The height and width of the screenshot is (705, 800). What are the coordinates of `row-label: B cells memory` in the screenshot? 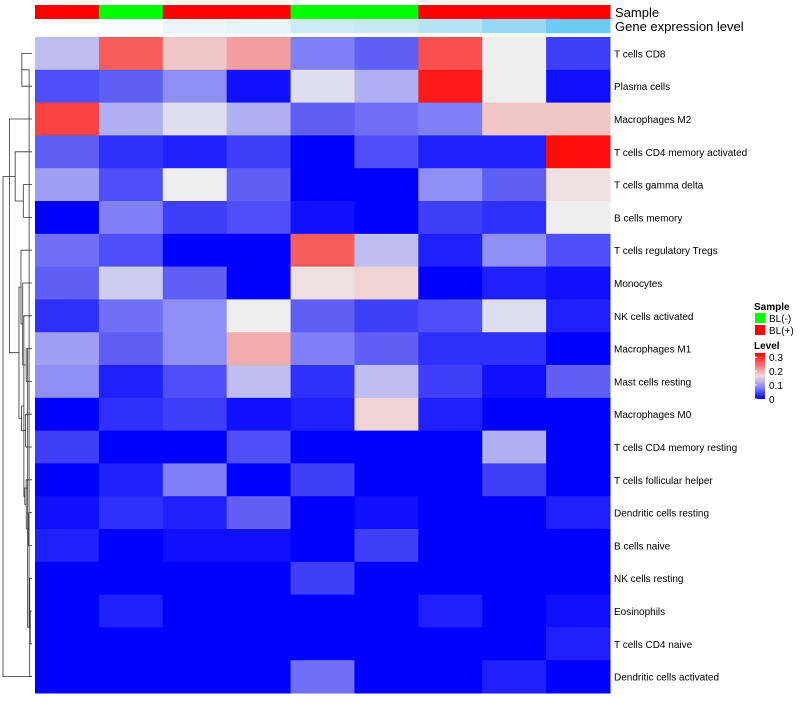 It's located at (648, 218).